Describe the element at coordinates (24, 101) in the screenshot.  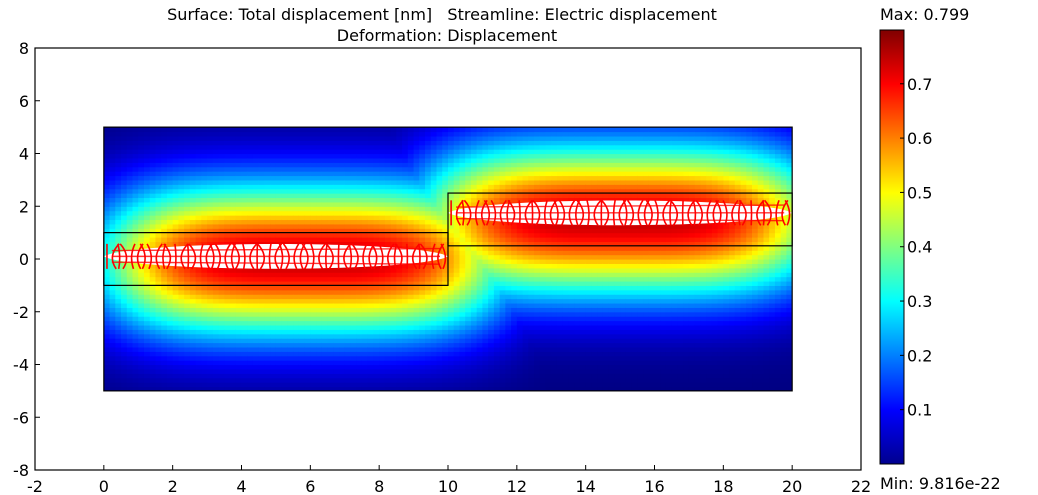
I see `y-tick-label: 6` at that location.